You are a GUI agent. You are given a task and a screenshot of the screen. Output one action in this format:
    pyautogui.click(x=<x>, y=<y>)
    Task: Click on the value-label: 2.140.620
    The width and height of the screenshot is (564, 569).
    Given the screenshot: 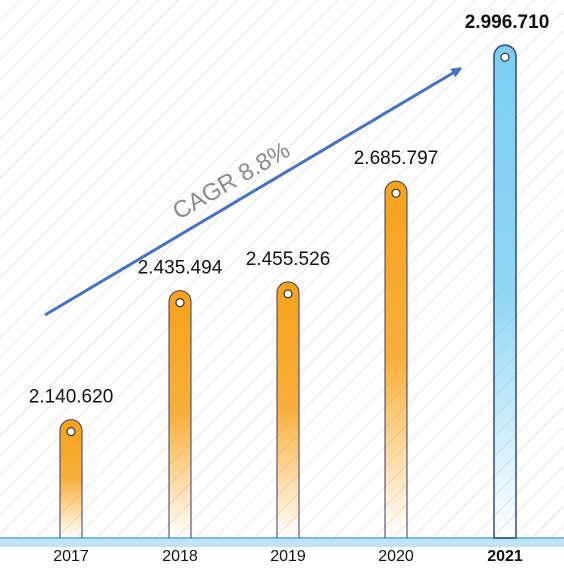 What is the action you would take?
    pyautogui.click(x=71, y=397)
    